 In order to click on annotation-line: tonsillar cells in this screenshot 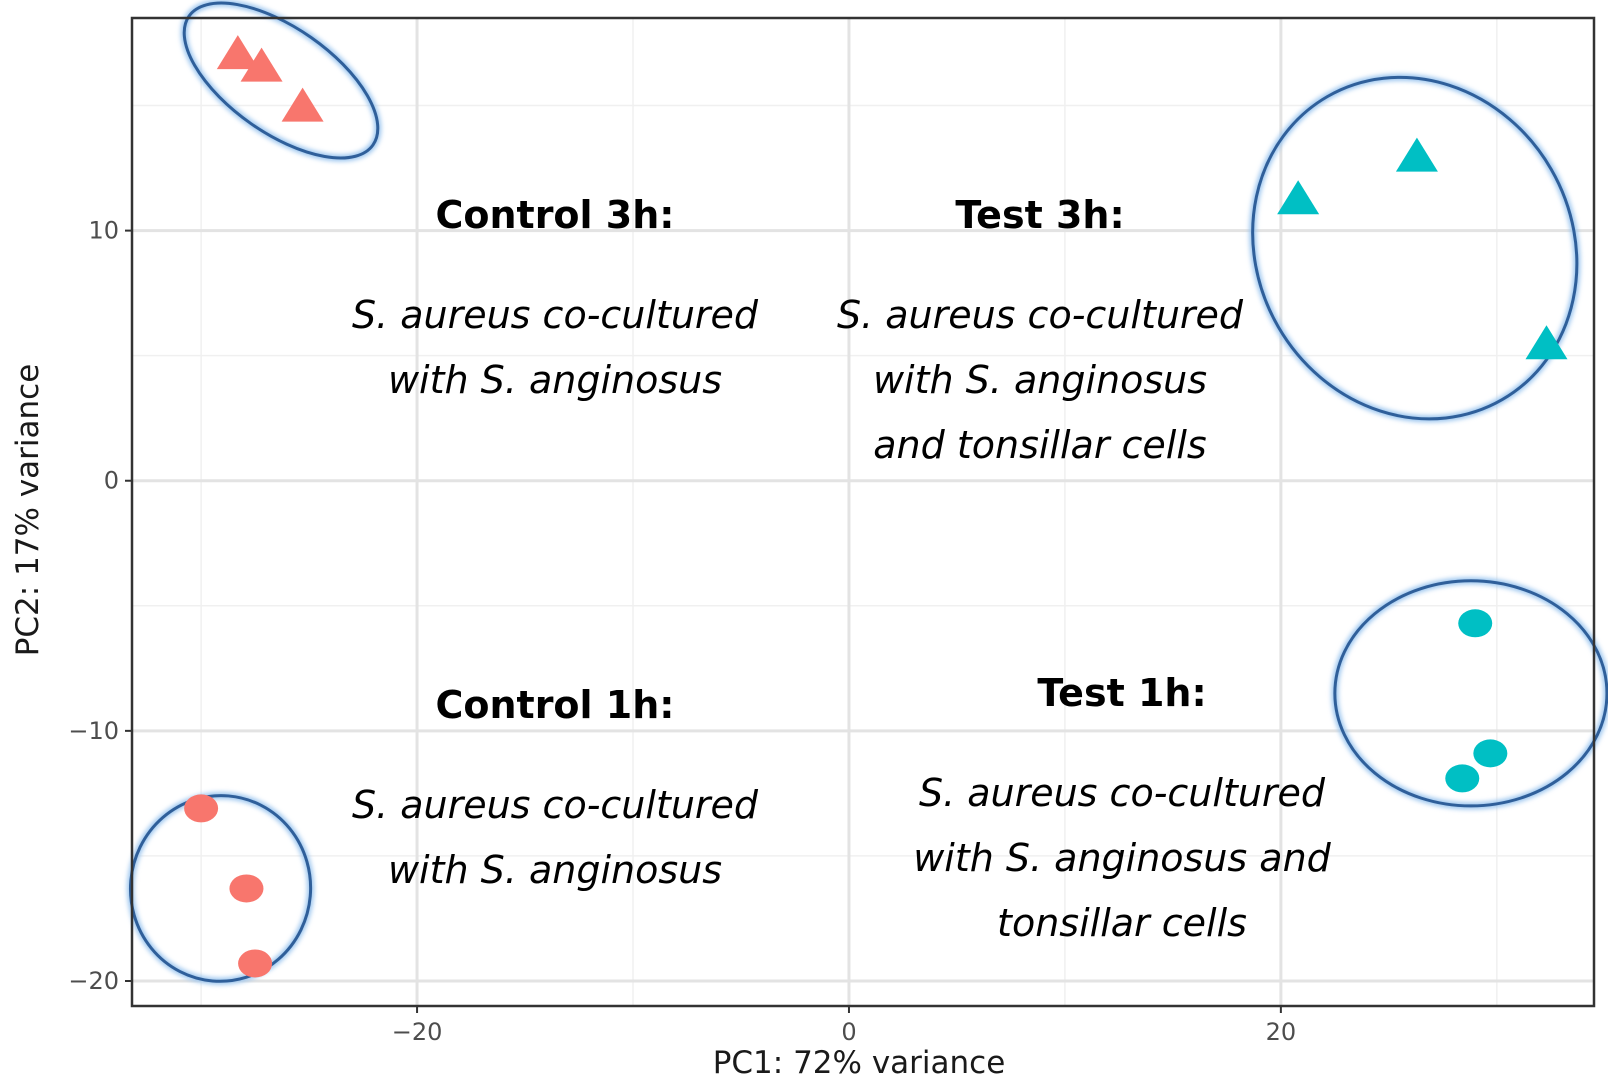, I will do `click(1122, 923)`.